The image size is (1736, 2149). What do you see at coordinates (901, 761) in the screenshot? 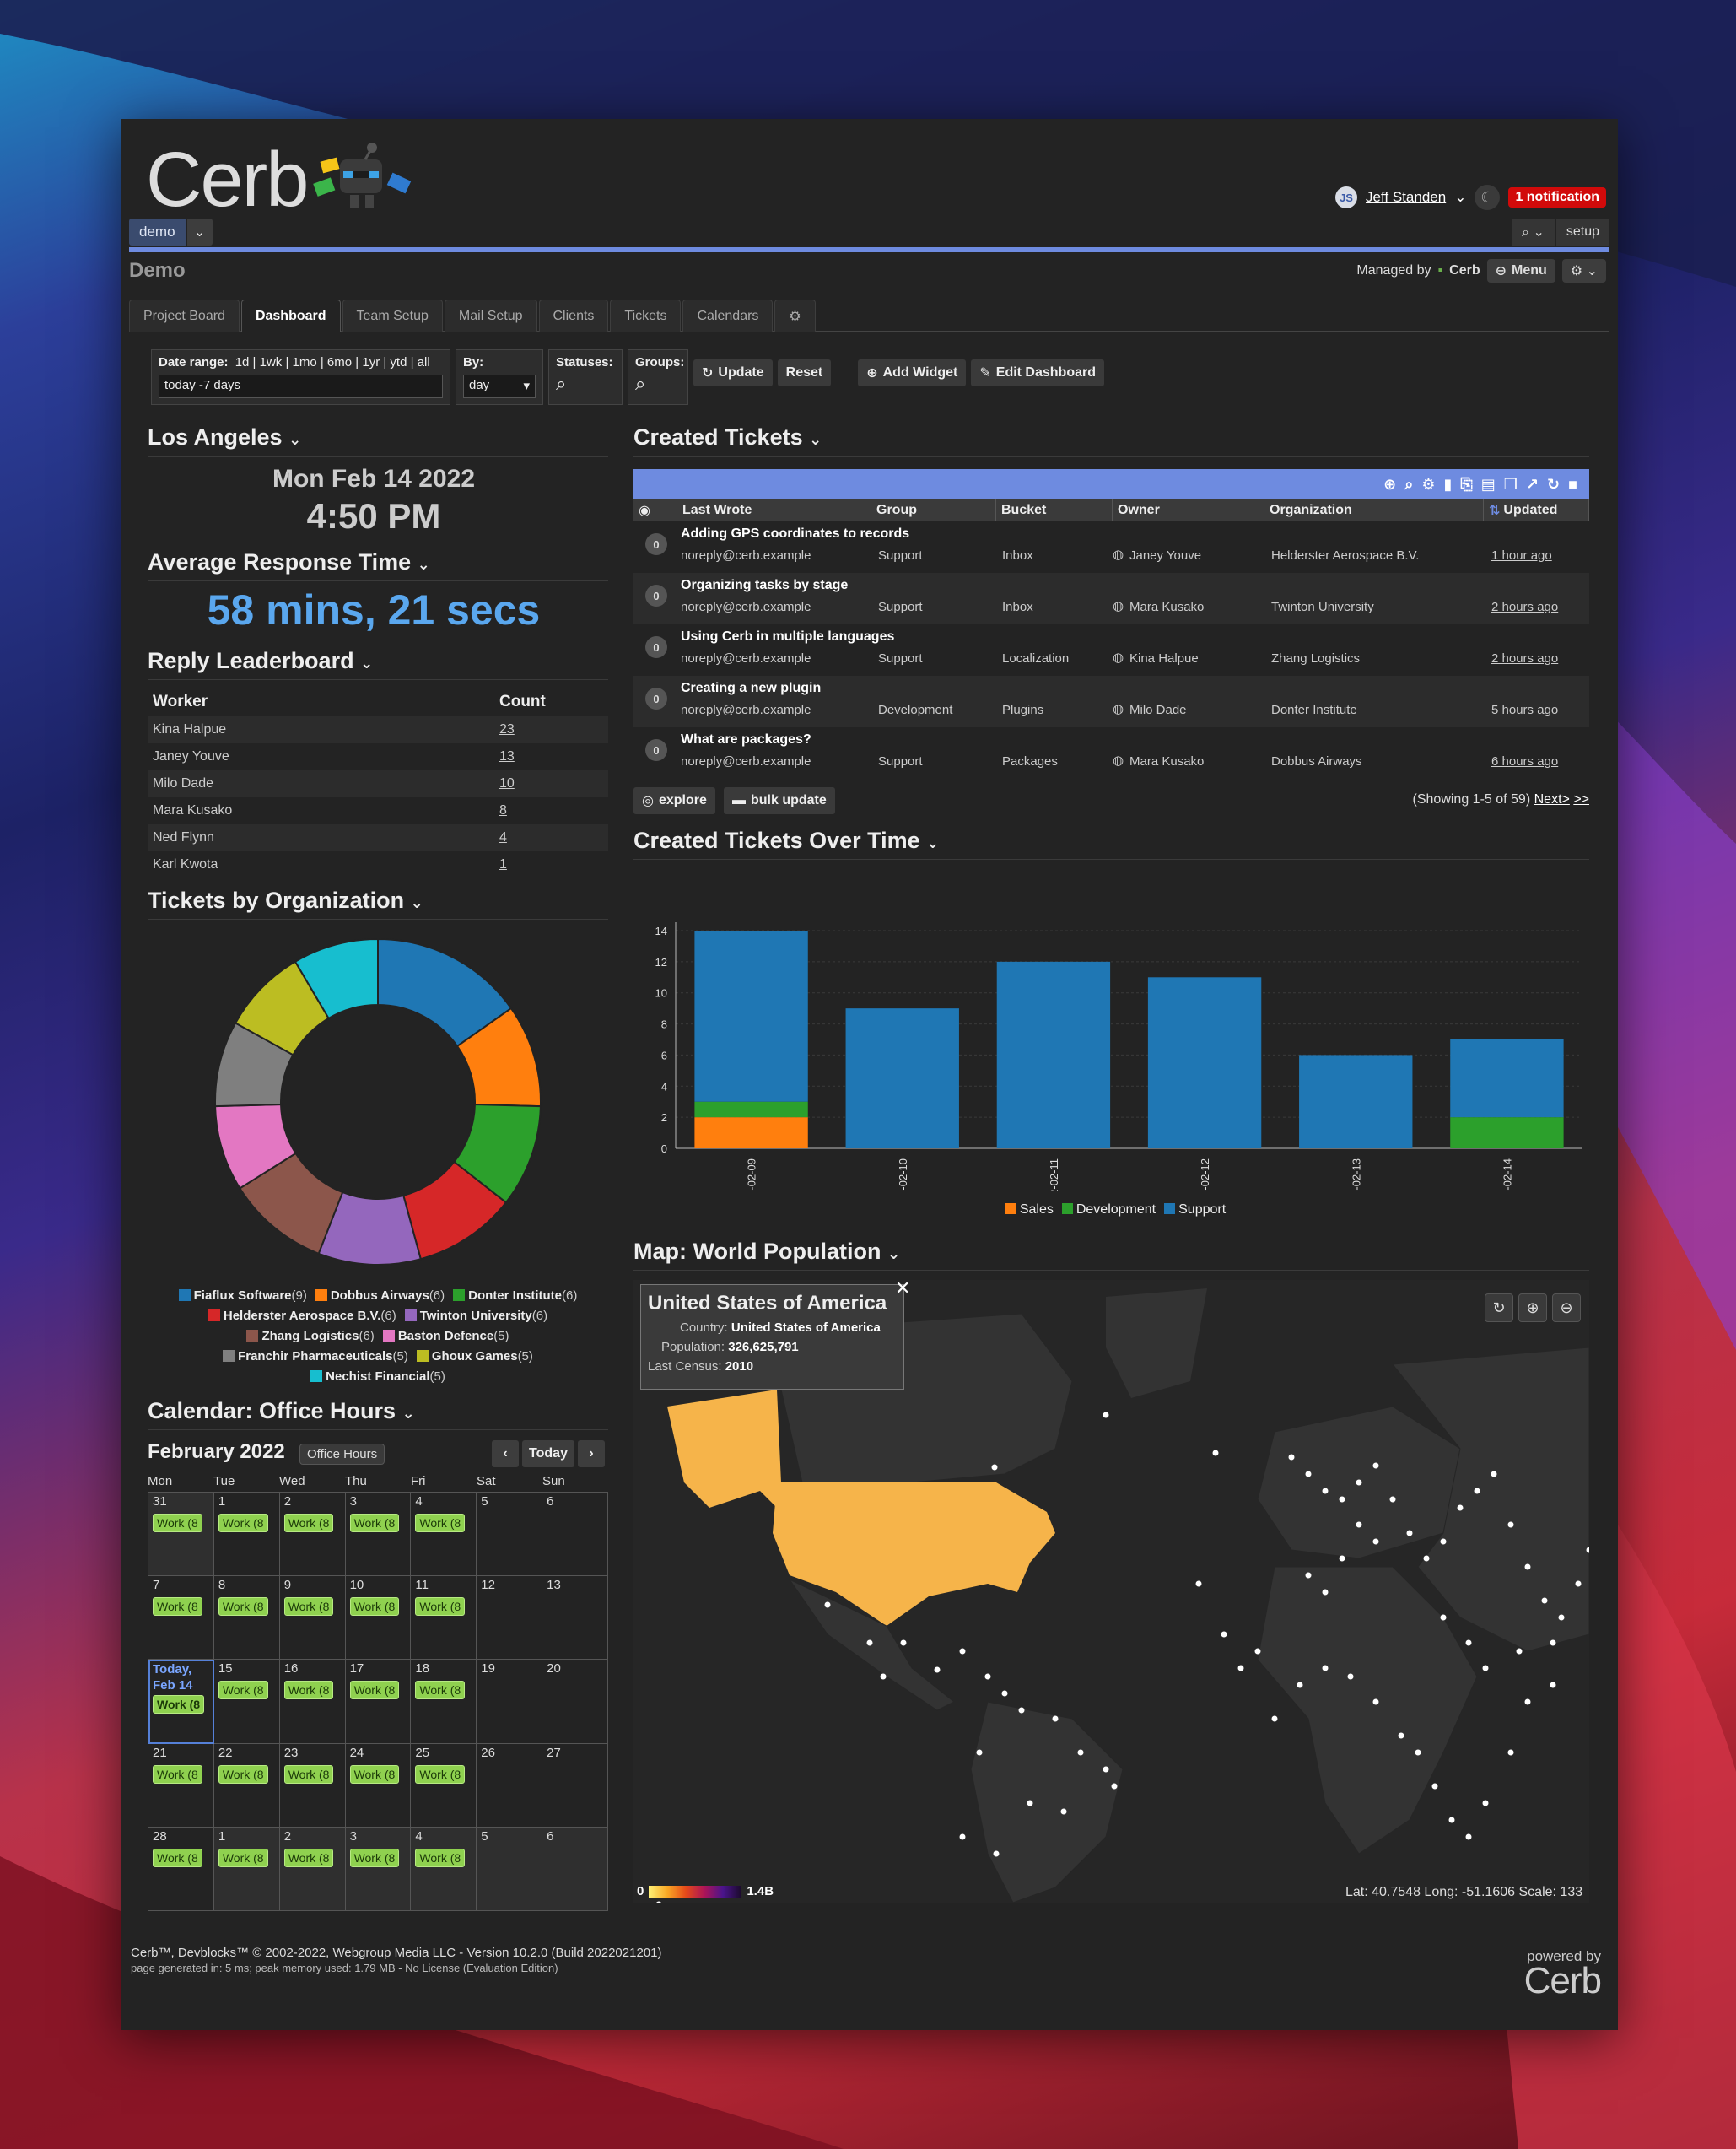
I see `ticket-group: Support` at bounding box center [901, 761].